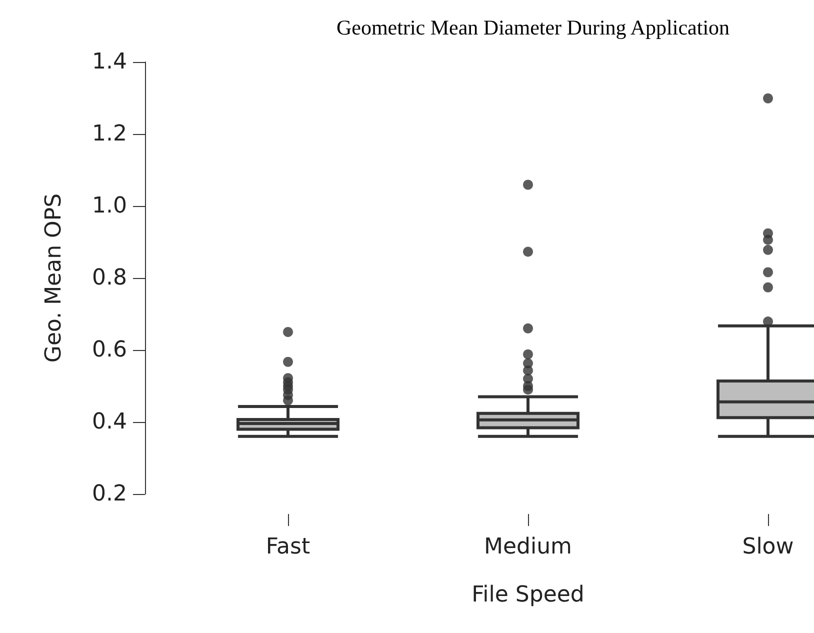 The width and height of the screenshot is (814, 633). What do you see at coordinates (109, 278) in the screenshot?
I see `y-tick-label: 0.8` at bounding box center [109, 278].